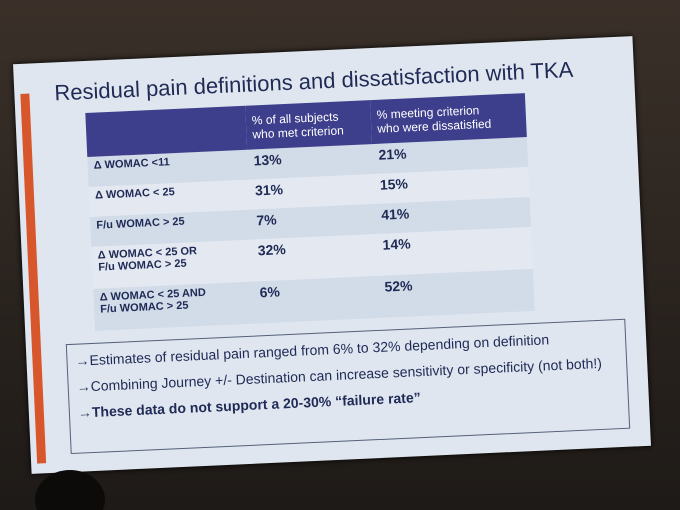  Describe the element at coordinates (396, 244) in the screenshot. I see `cell-value: 14%` at that location.